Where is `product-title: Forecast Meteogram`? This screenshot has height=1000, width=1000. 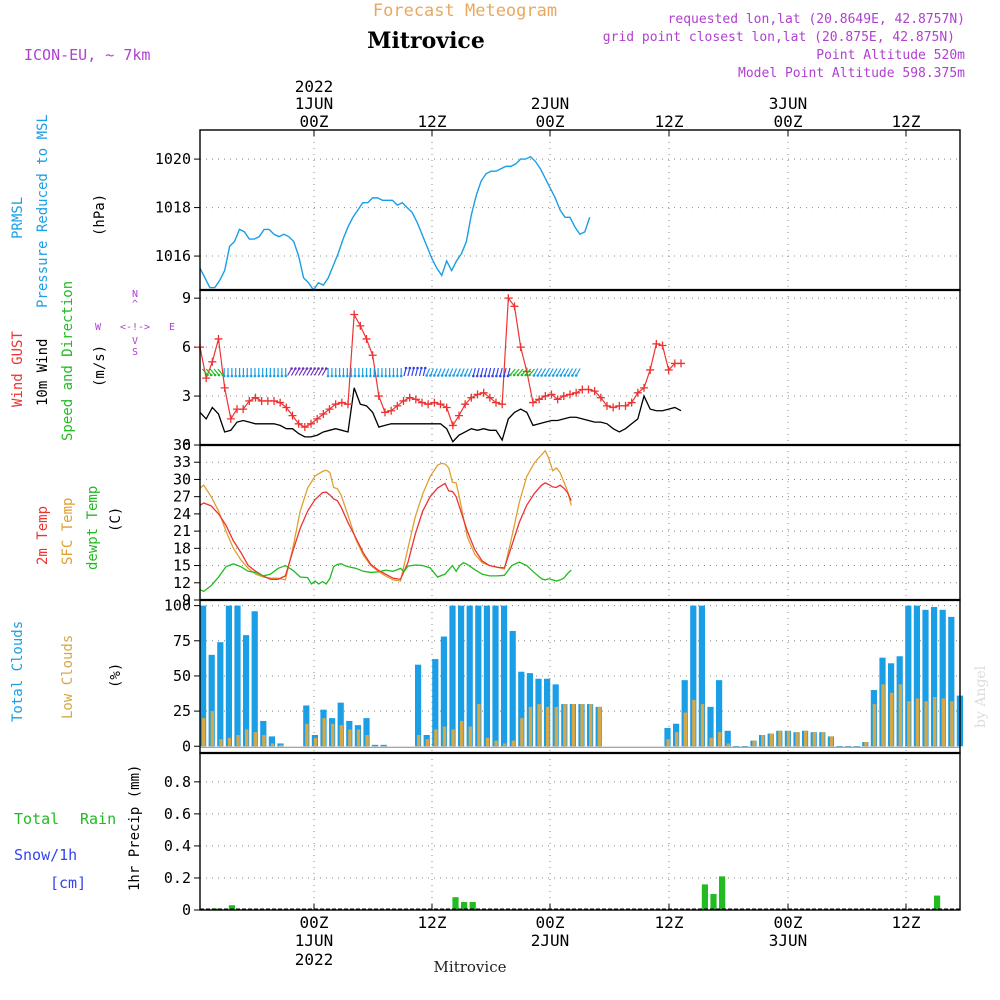
product-title: Forecast Meteogram is located at coordinates (465, 11).